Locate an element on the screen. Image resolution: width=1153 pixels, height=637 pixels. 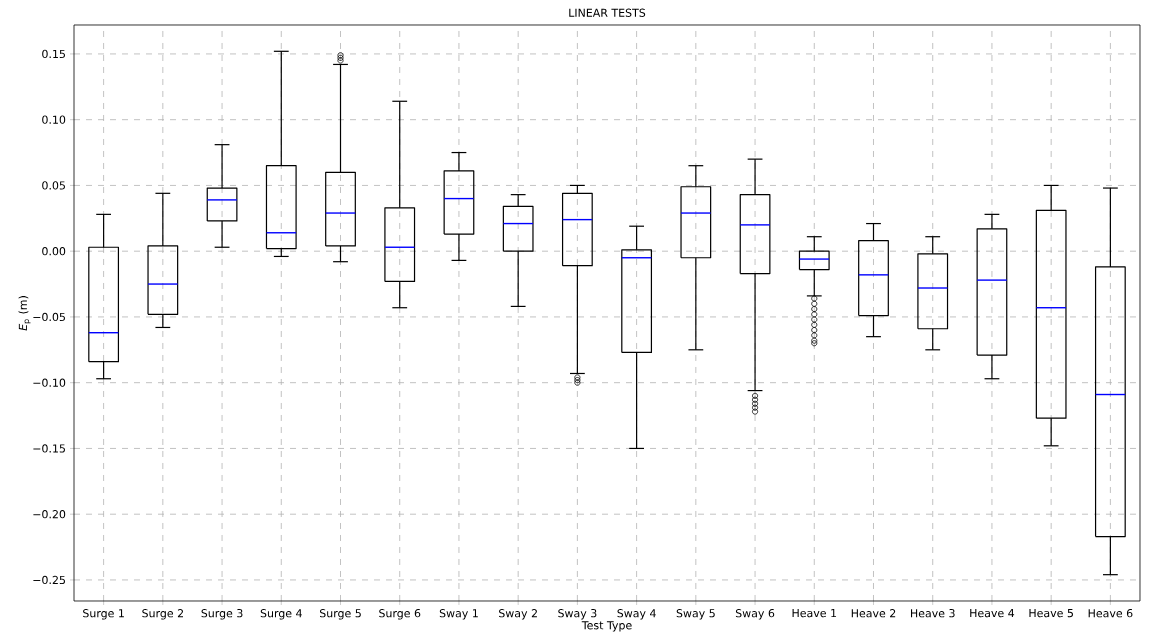
x-tick-label: Heave 3 is located at coordinates (933, 613).